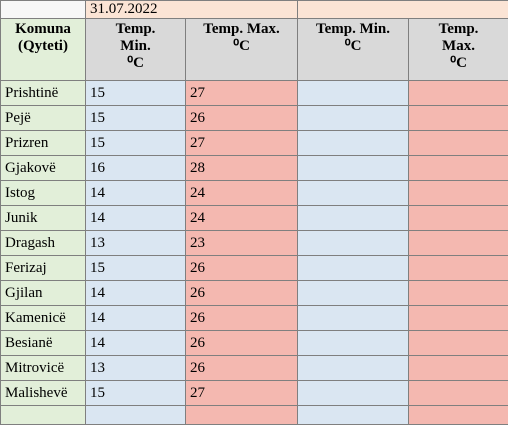 The image size is (508, 425). I want to click on data-row: Besianë 14 26, so click(254, 343).